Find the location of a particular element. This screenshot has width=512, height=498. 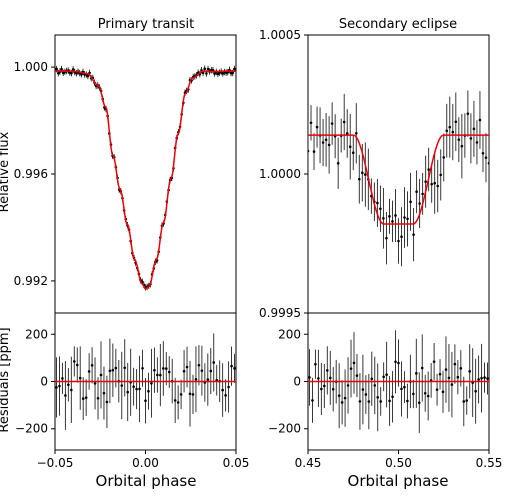

transit-residuals-ytick-label: 0 is located at coordinates (44, 382).